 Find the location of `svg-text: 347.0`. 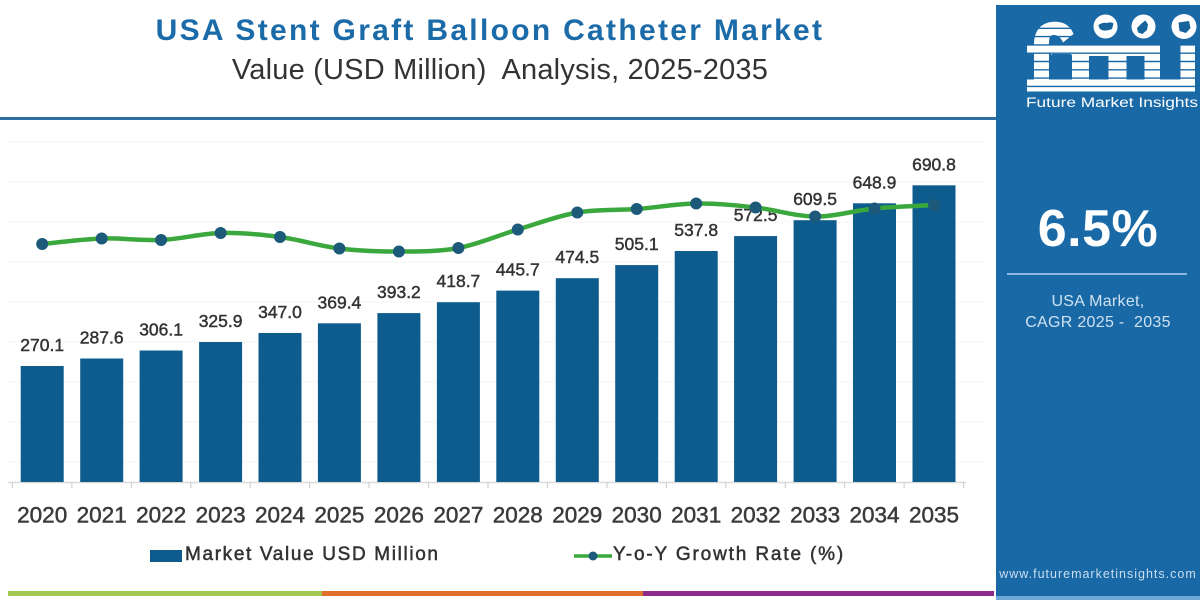

svg-text: 347.0 is located at coordinates (280, 312).